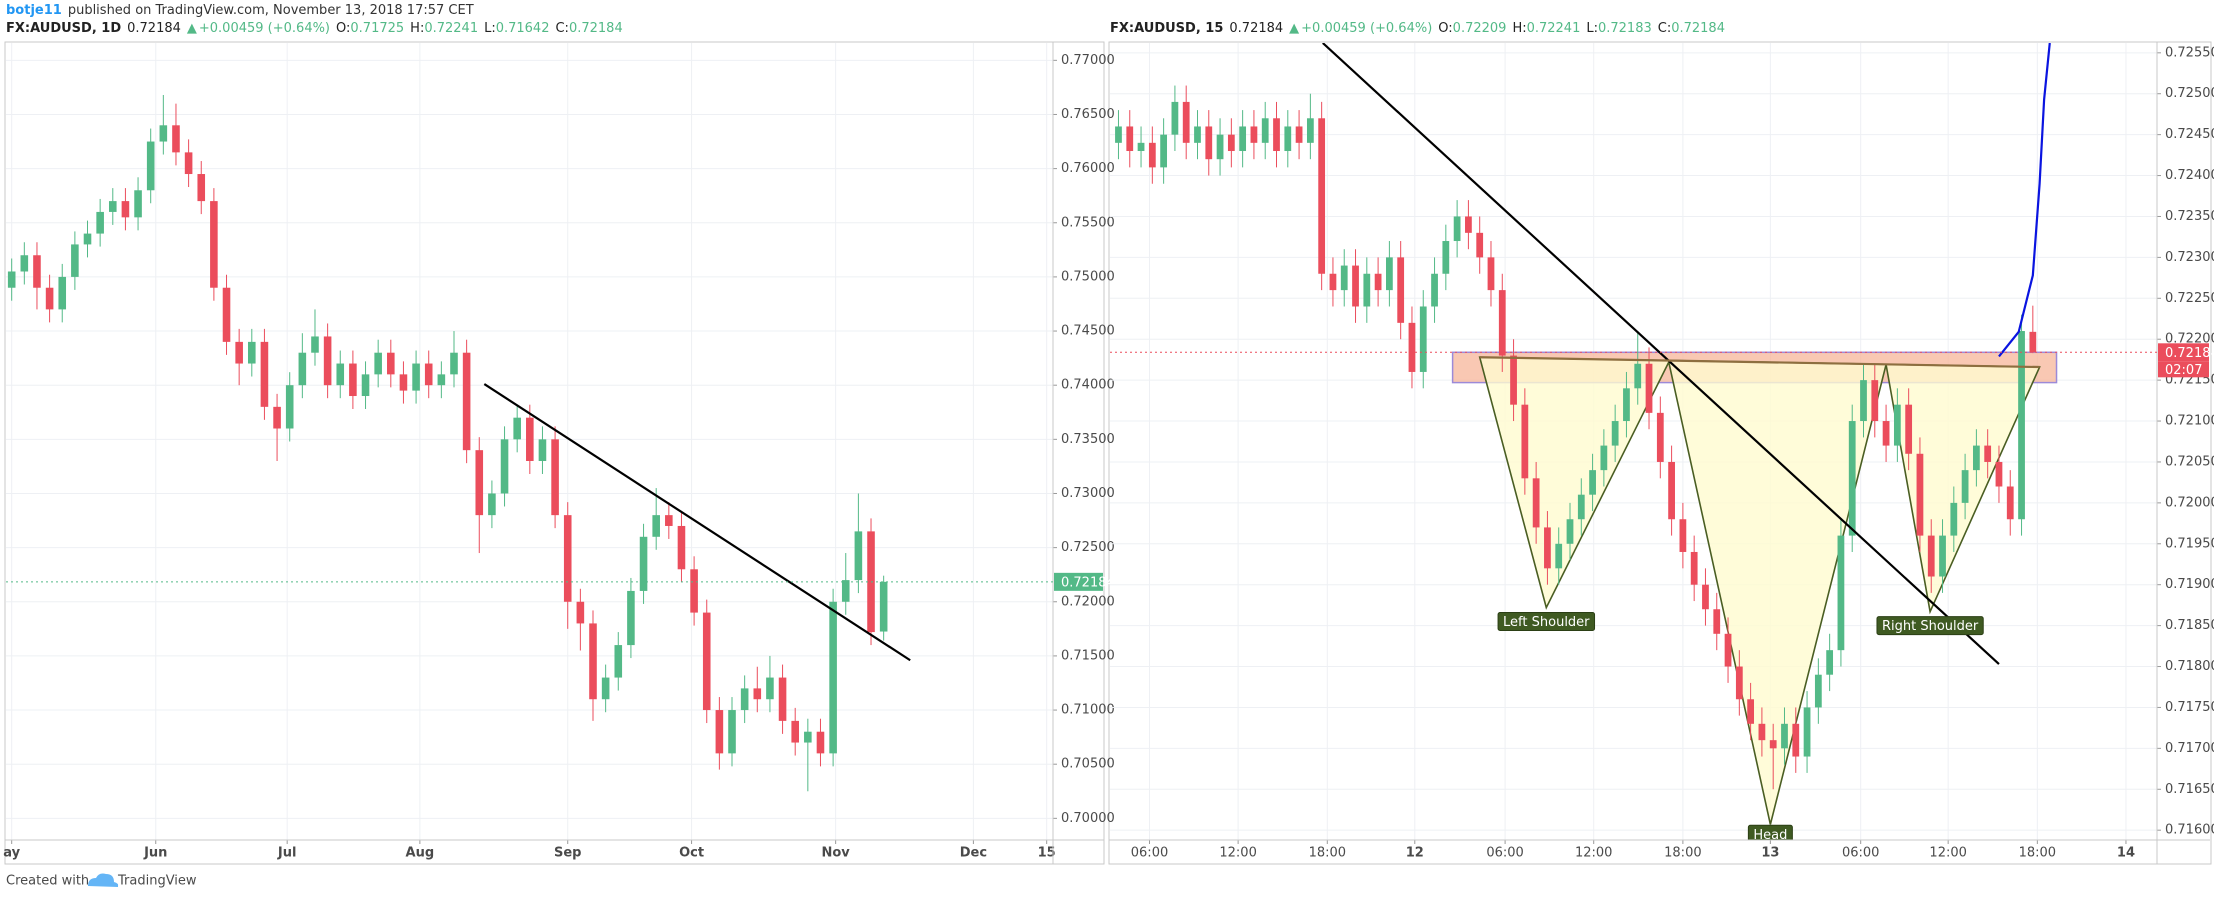  Describe the element at coordinates (1860, 853) in the screenshot. I see `x-tick-label: 06:00` at that location.